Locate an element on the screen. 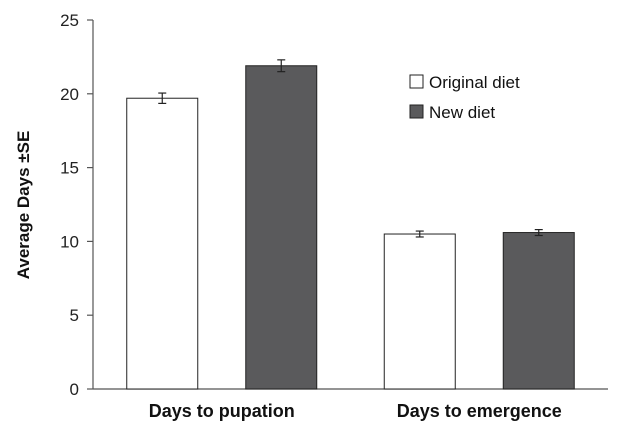 The image size is (624, 423). y-tick-label: 25 is located at coordinates (69, 20).